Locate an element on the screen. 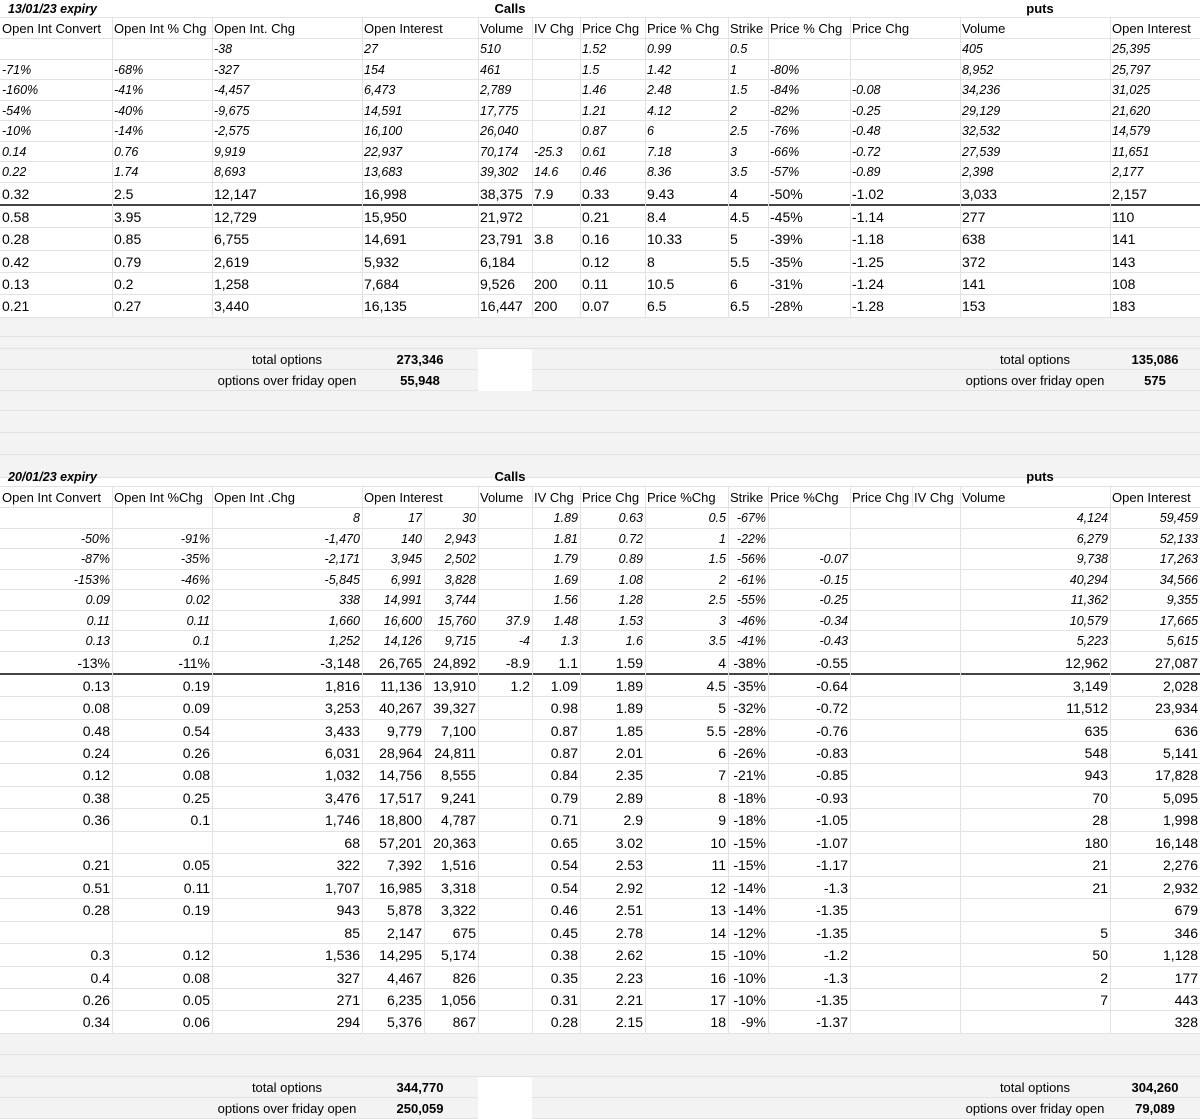 The width and height of the screenshot is (1200, 1119). table-cell: 0.84 is located at coordinates (564, 775).